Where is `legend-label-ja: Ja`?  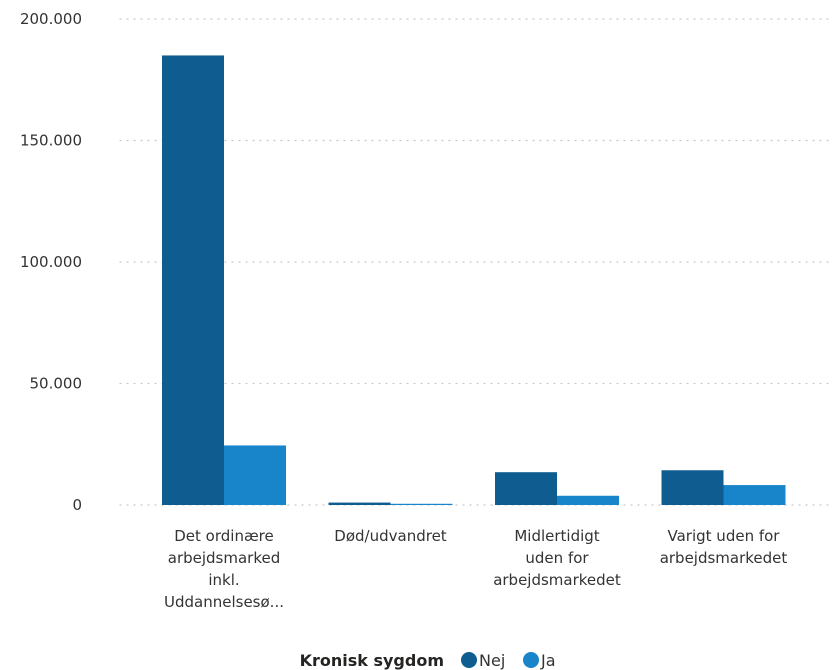
legend-label-ja: Ja is located at coordinates (548, 660).